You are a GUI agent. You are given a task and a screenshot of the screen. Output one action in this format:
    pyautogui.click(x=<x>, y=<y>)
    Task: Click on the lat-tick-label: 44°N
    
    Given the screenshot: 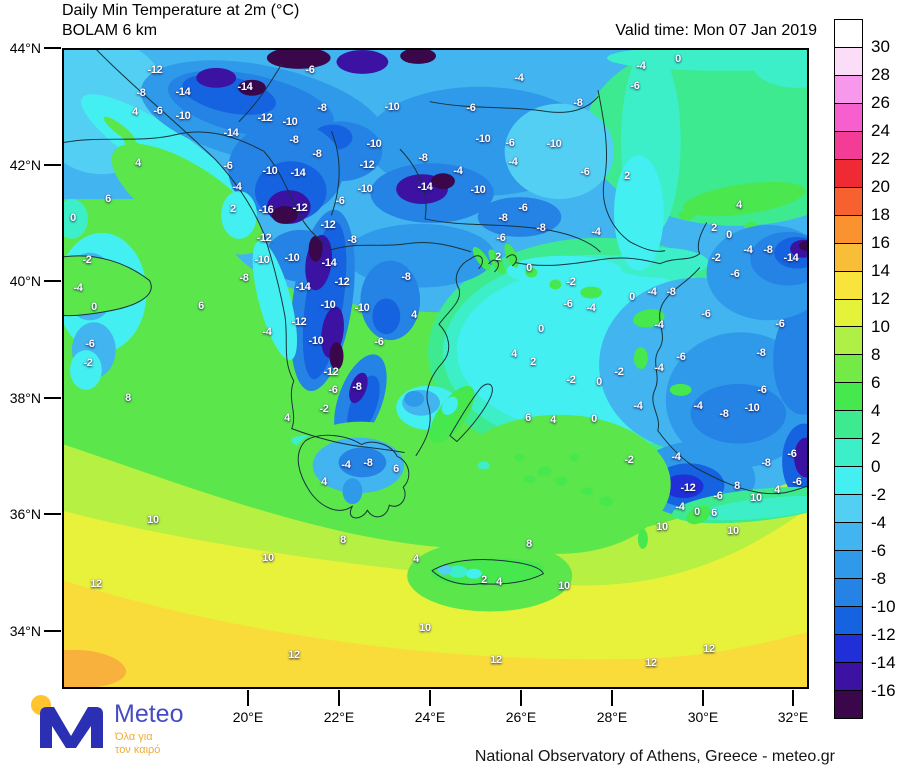 What is the action you would take?
    pyautogui.click(x=25, y=48)
    